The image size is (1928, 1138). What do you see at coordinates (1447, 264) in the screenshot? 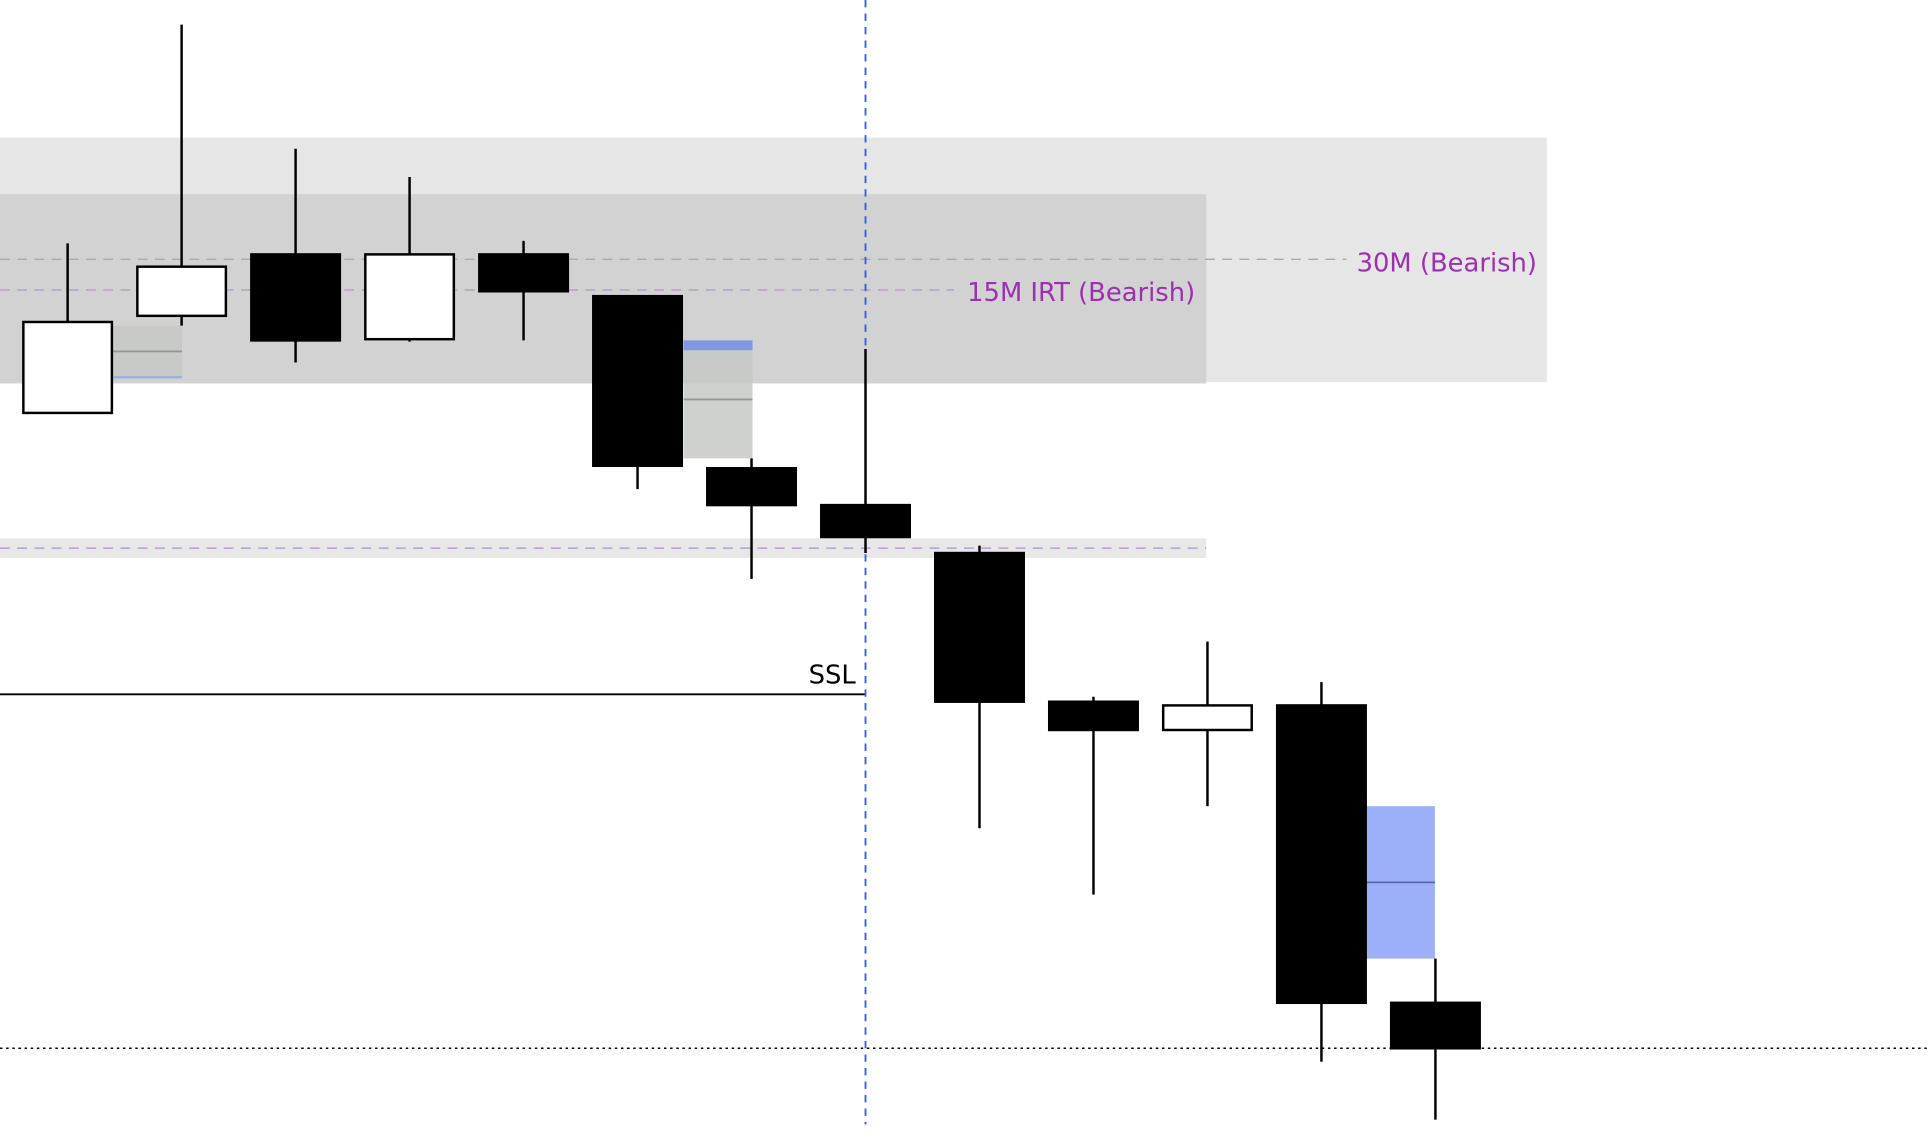
I see `zone-label-30m: 30M (Bearish)` at bounding box center [1447, 264].